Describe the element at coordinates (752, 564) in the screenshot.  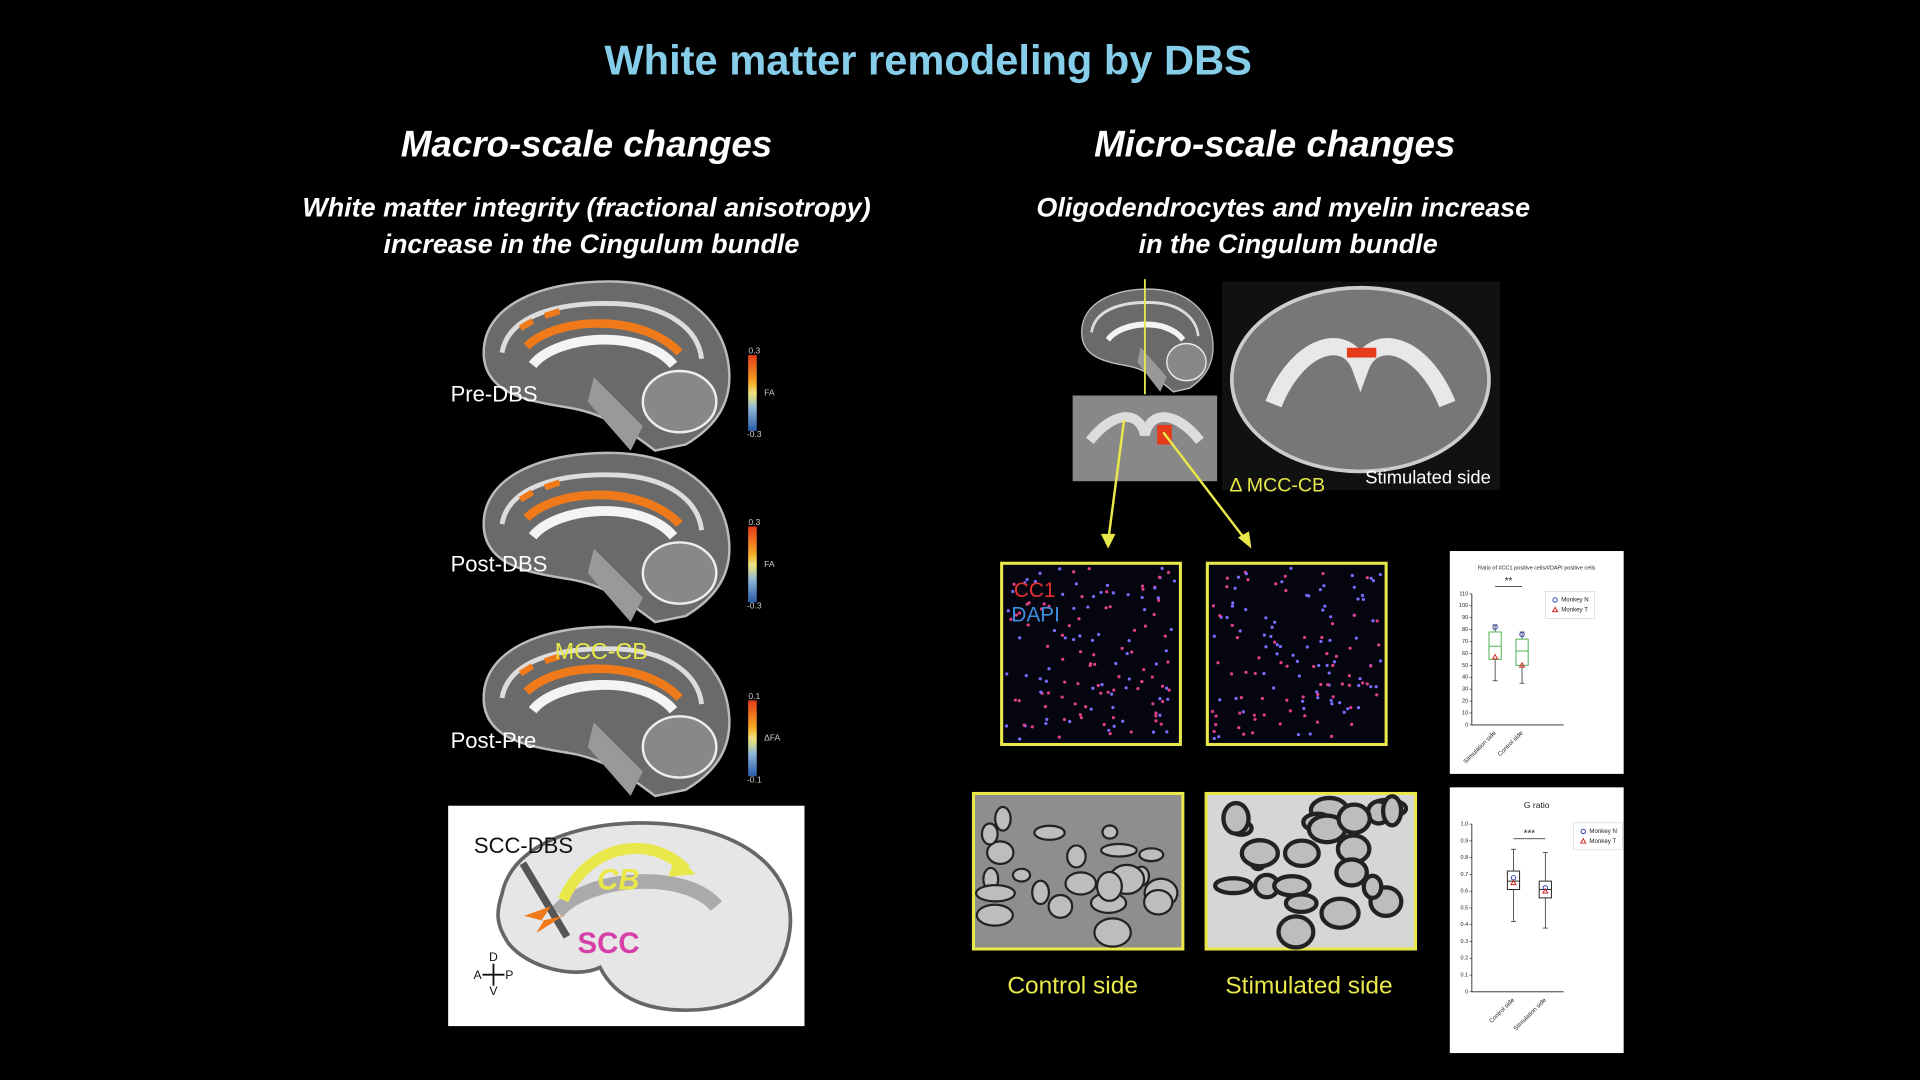
I see `colorbar` at that location.